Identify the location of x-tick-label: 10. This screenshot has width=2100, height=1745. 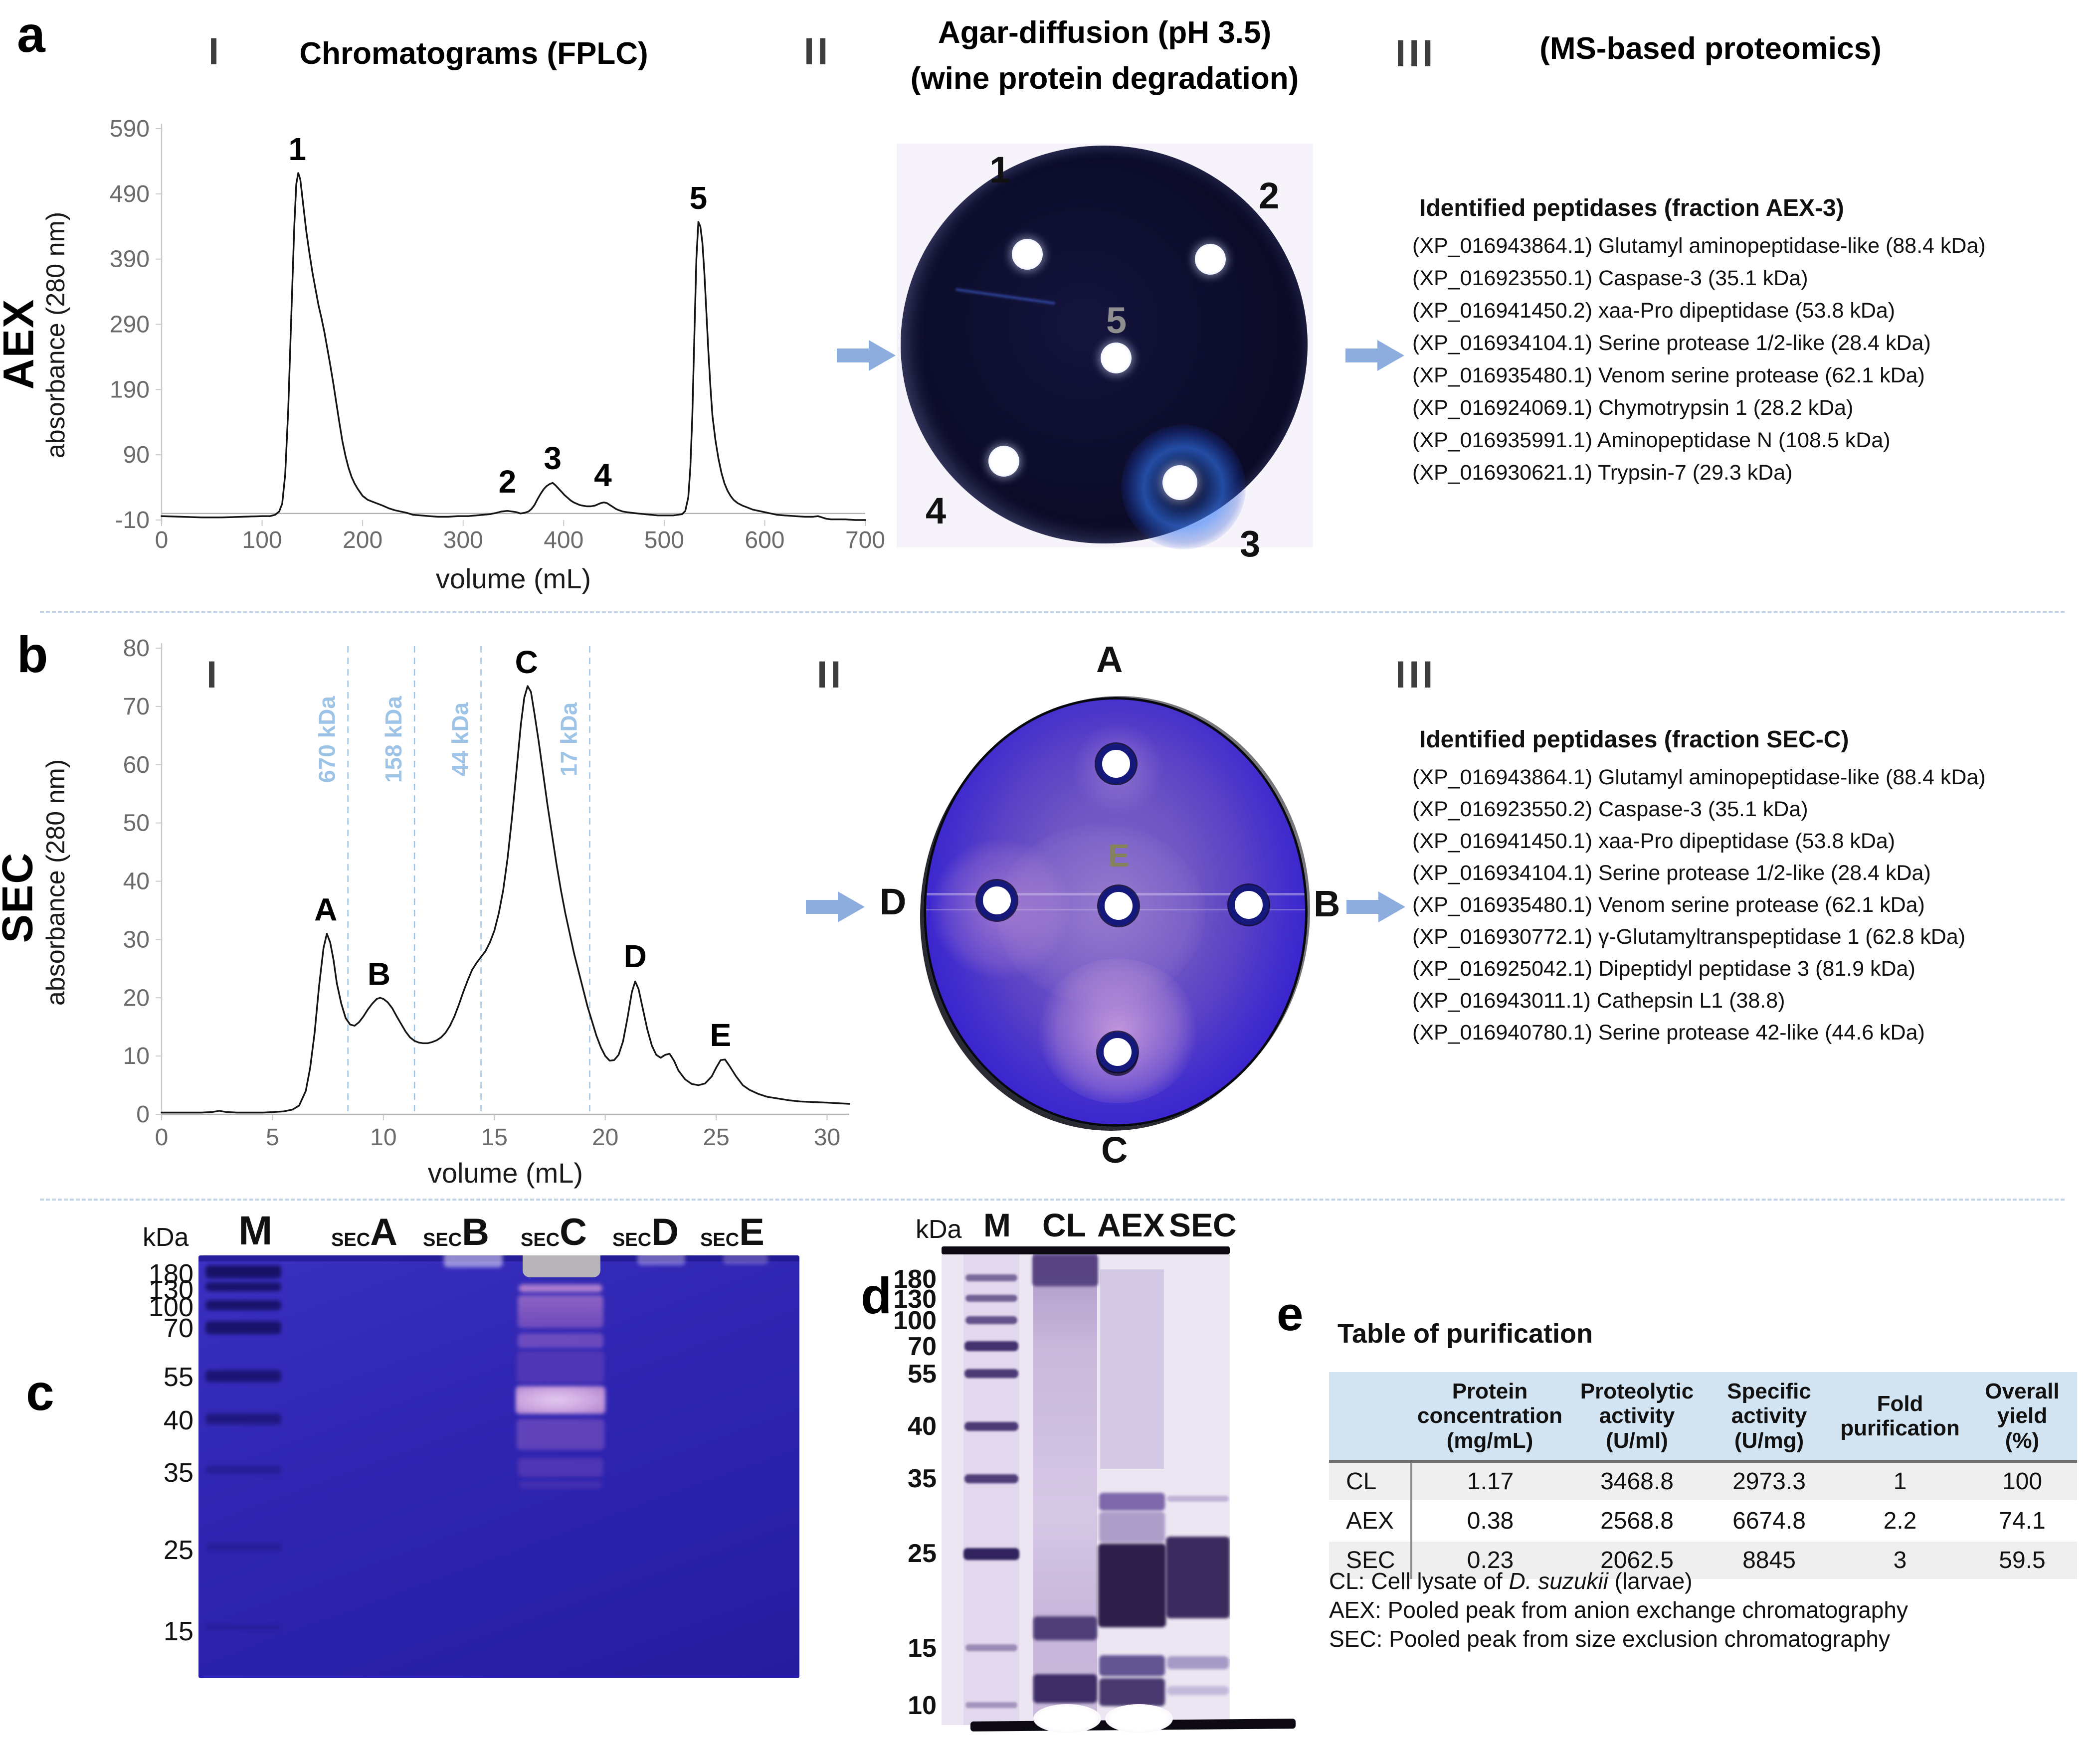
(383, 1137).